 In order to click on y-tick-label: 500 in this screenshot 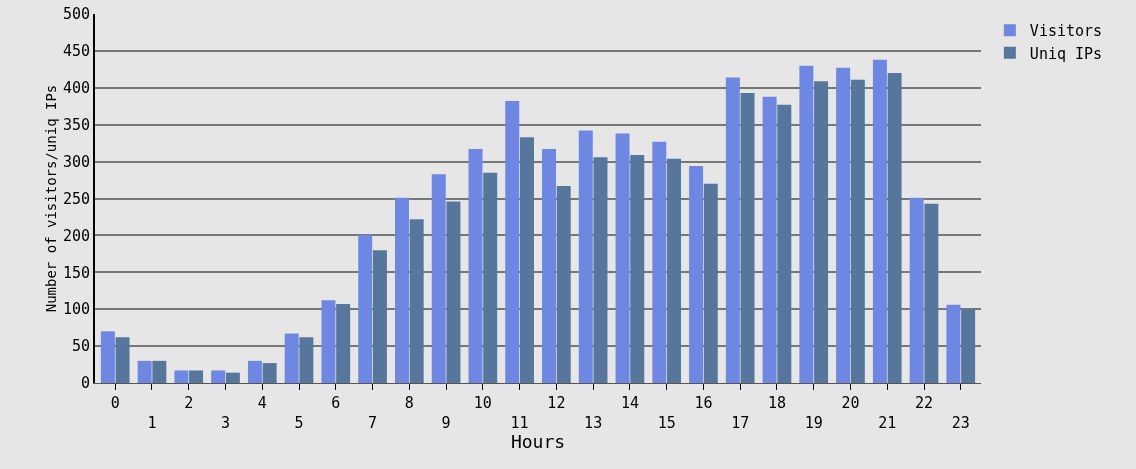, I will do `click(76, 14)`.